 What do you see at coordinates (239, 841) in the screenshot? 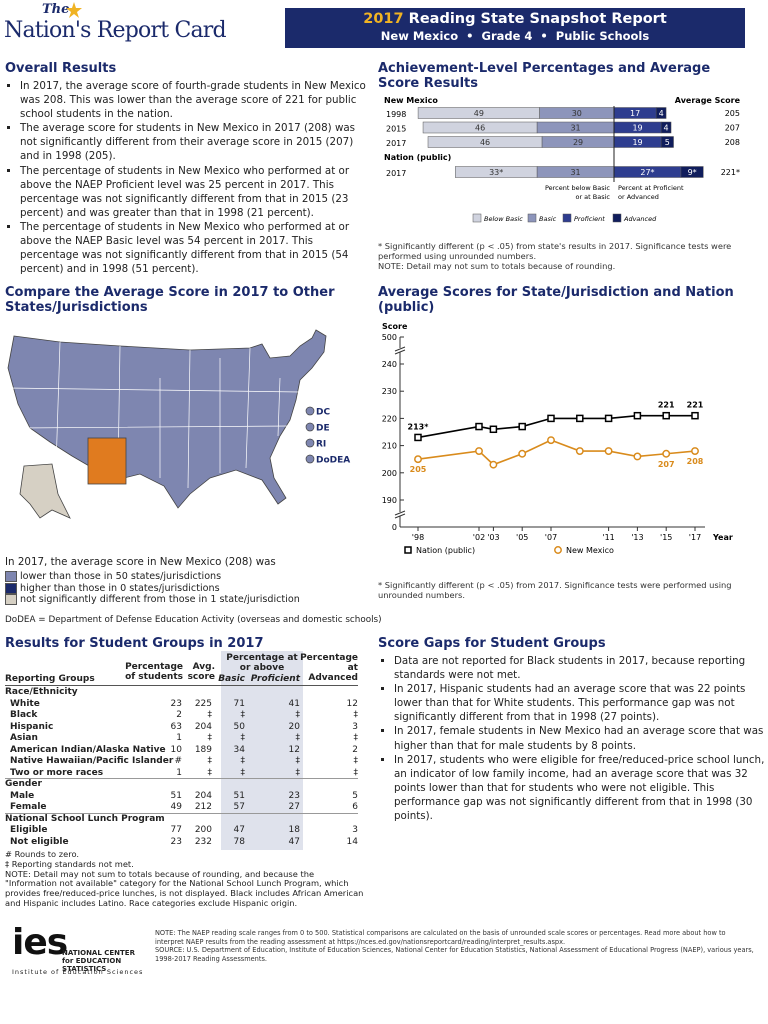
I see `table-cell: 78` at bounding box center [239, 841].